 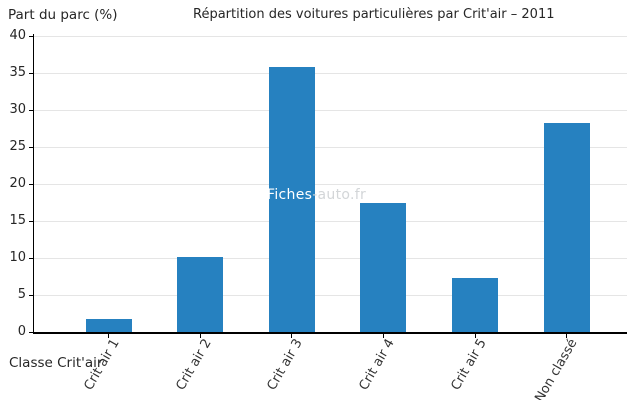 I want to click on y-axis-title: Part du parc (%), so click(x=63, y=15).